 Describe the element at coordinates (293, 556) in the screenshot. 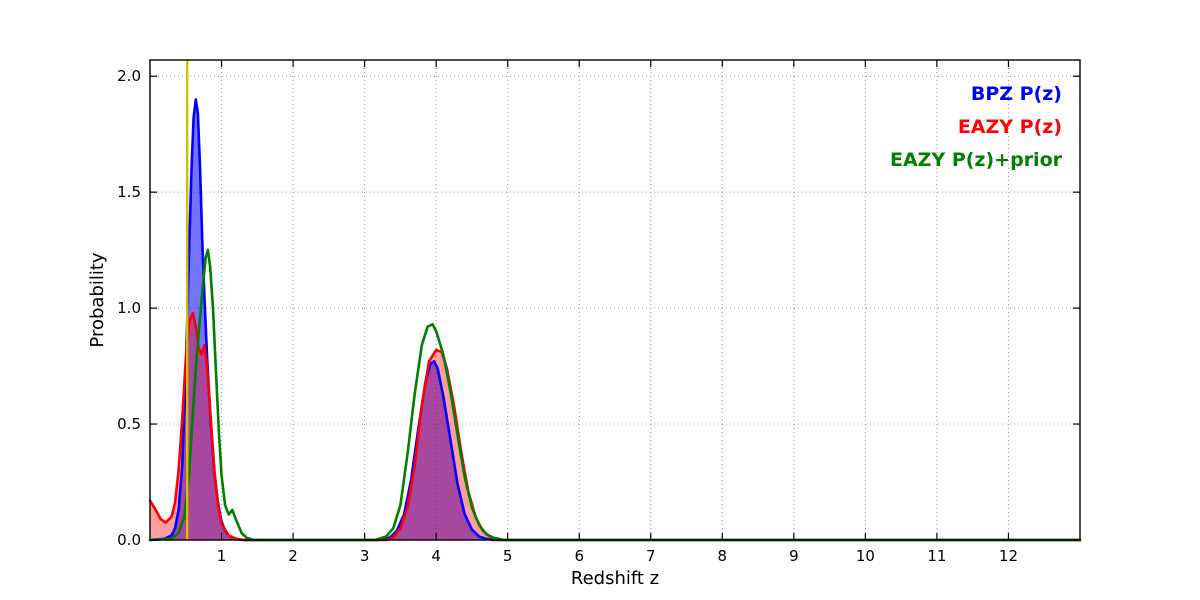

I see `x-tick-label: 2` at that location.